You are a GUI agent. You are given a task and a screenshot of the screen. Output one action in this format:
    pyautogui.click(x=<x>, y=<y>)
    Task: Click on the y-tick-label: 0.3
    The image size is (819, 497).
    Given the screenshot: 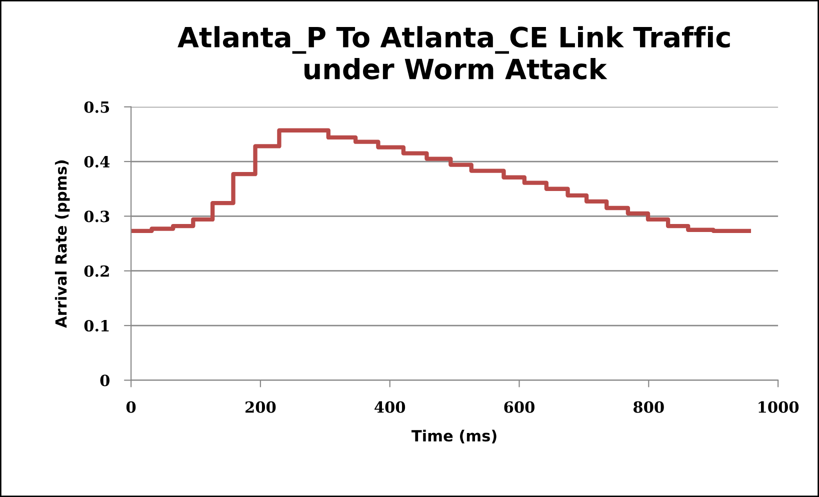 What is the action you would take?
    pyautogui.click(x=97, y=216)
    